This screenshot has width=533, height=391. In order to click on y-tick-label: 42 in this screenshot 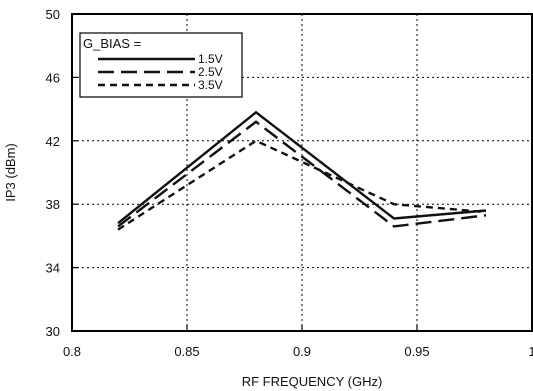, I will do `click(53, 141)`.